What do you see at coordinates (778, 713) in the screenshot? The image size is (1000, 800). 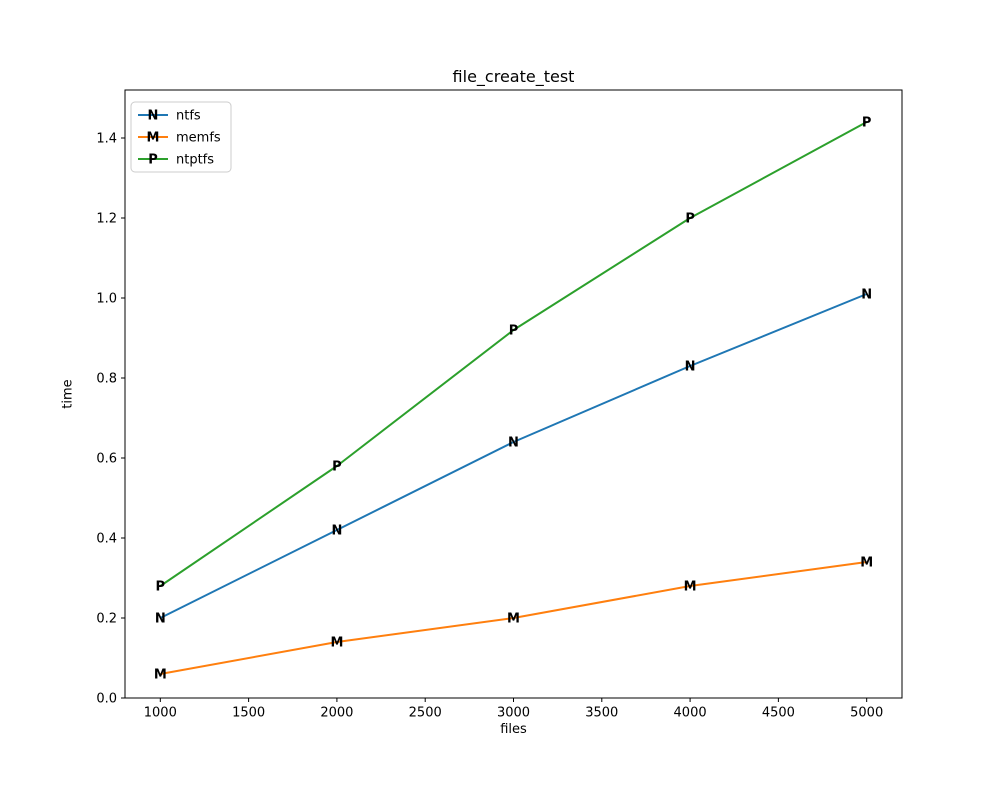 I see `x-tick-label: 4500` at bounding box center [778, 713].